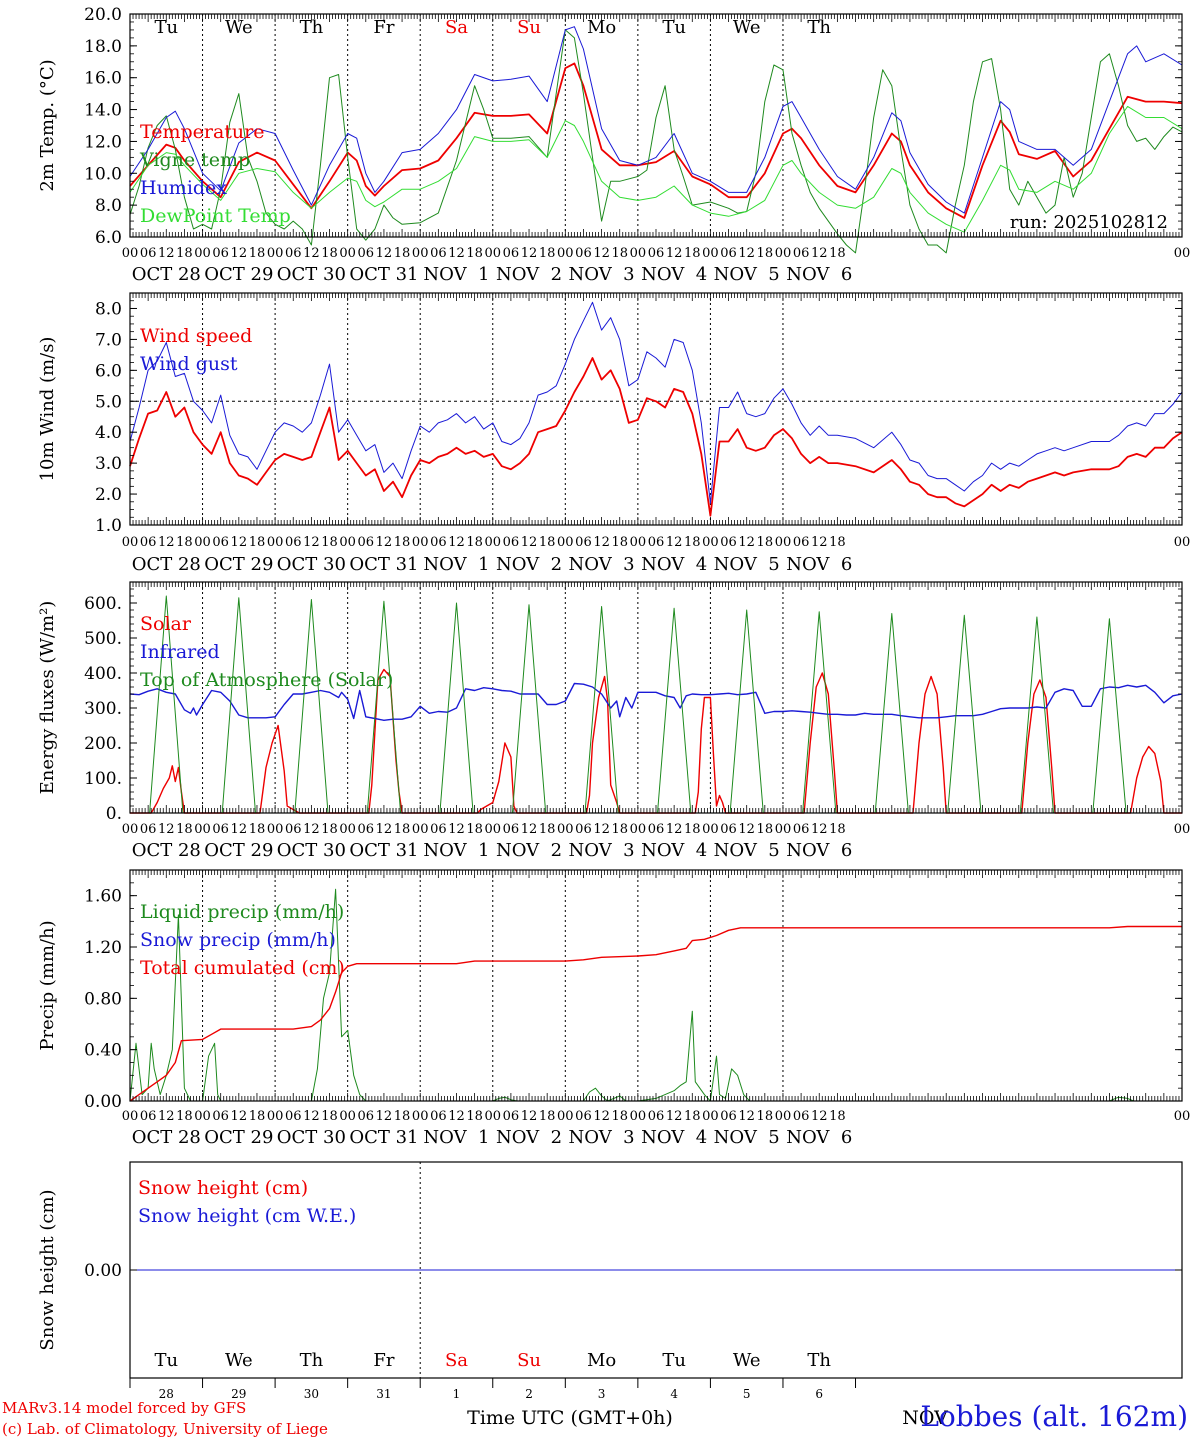 This screenshot has width=1194, height=1440. What do you see at coordinates (570, 1418) in the screenshot?
I see `time-axis-label: Time UTC (GMT+0h)` at bounding box center [570, 1418].